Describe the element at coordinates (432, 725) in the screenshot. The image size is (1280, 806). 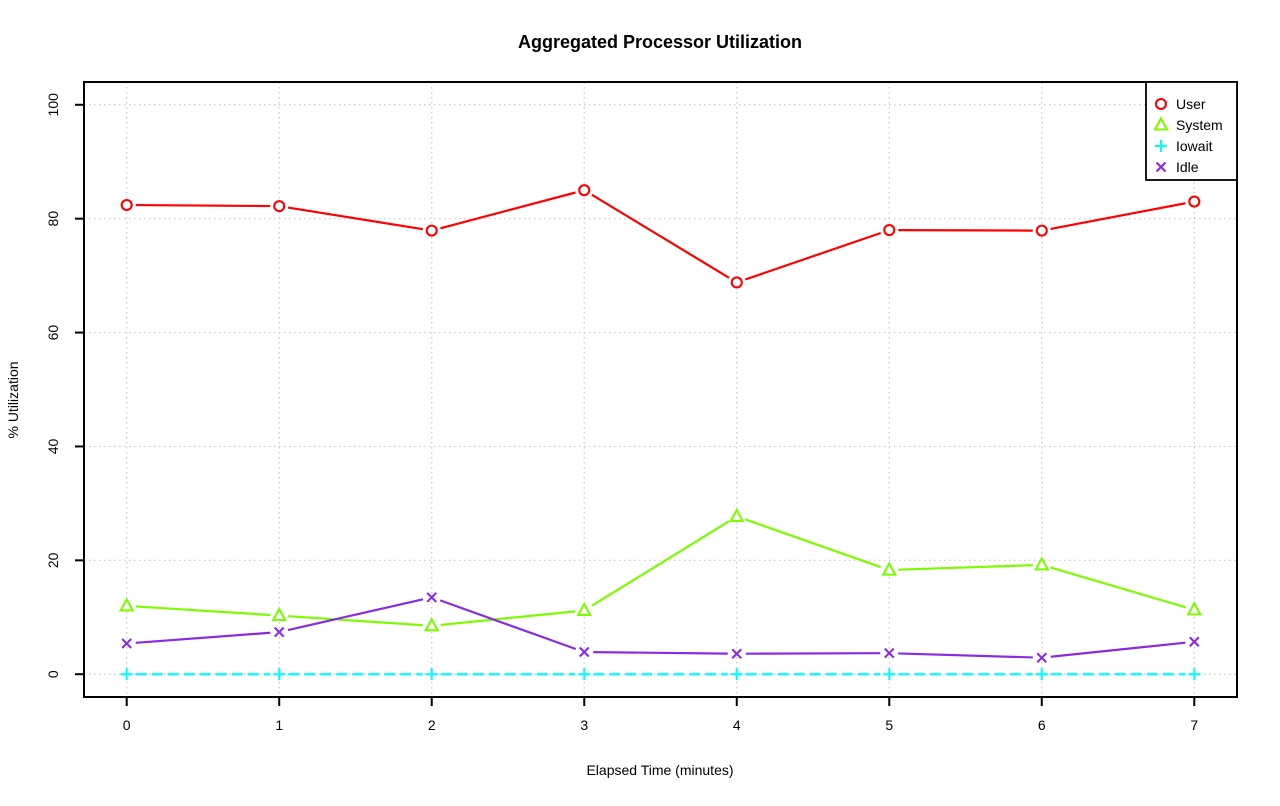
I see `x-tick-label: 2` at that location.